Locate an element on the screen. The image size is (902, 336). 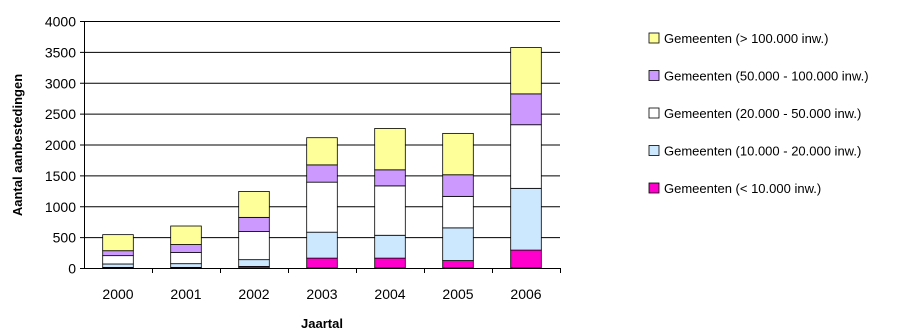
y-tick-label: 4000 is located at coordinates (60, 22).